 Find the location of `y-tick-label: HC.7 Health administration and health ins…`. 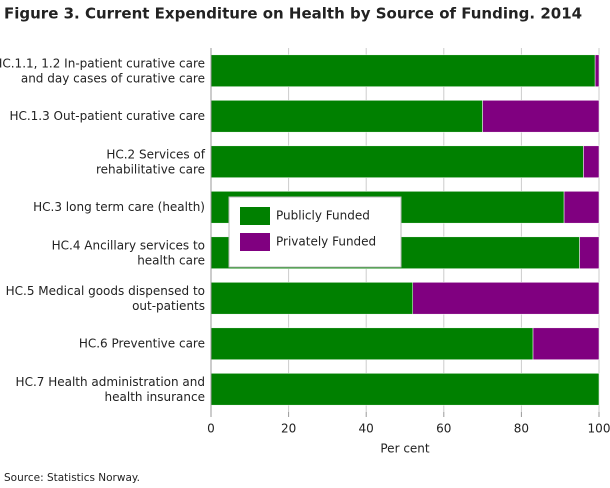

y-tick-label: HC.7 Health administration and health ins… is located at coordinates (110, 388).